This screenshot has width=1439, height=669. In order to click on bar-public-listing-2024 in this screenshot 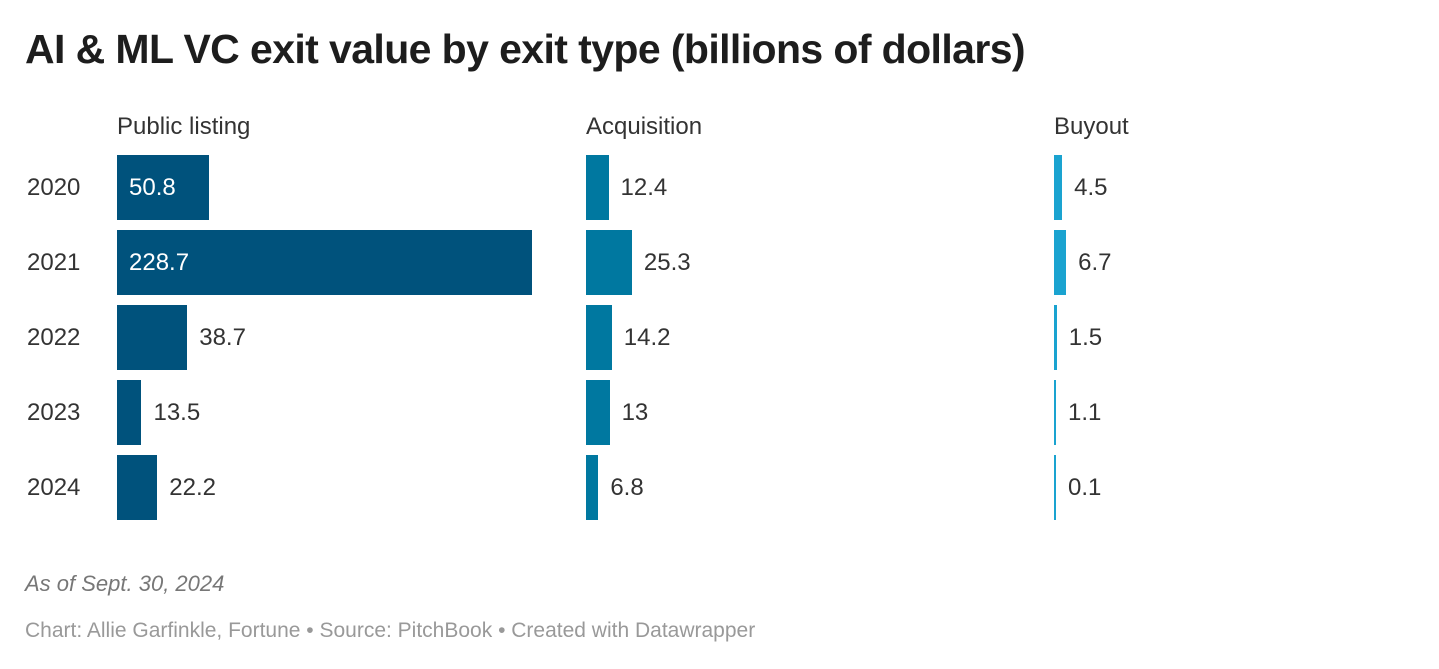, I will do `click(137, 487)`.